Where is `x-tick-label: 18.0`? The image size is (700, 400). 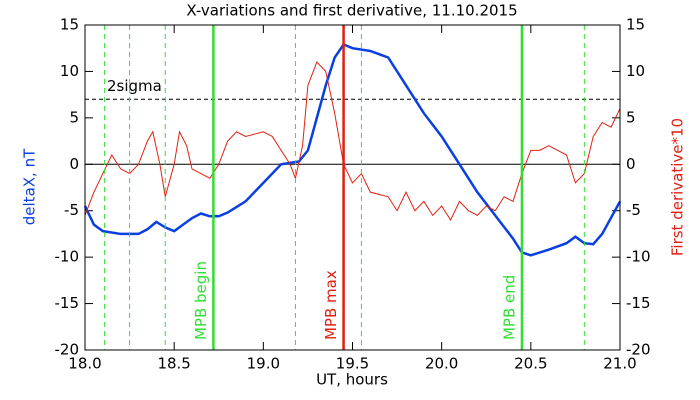
x-tick-label: 18.0 is located at coordinates (84, 364).